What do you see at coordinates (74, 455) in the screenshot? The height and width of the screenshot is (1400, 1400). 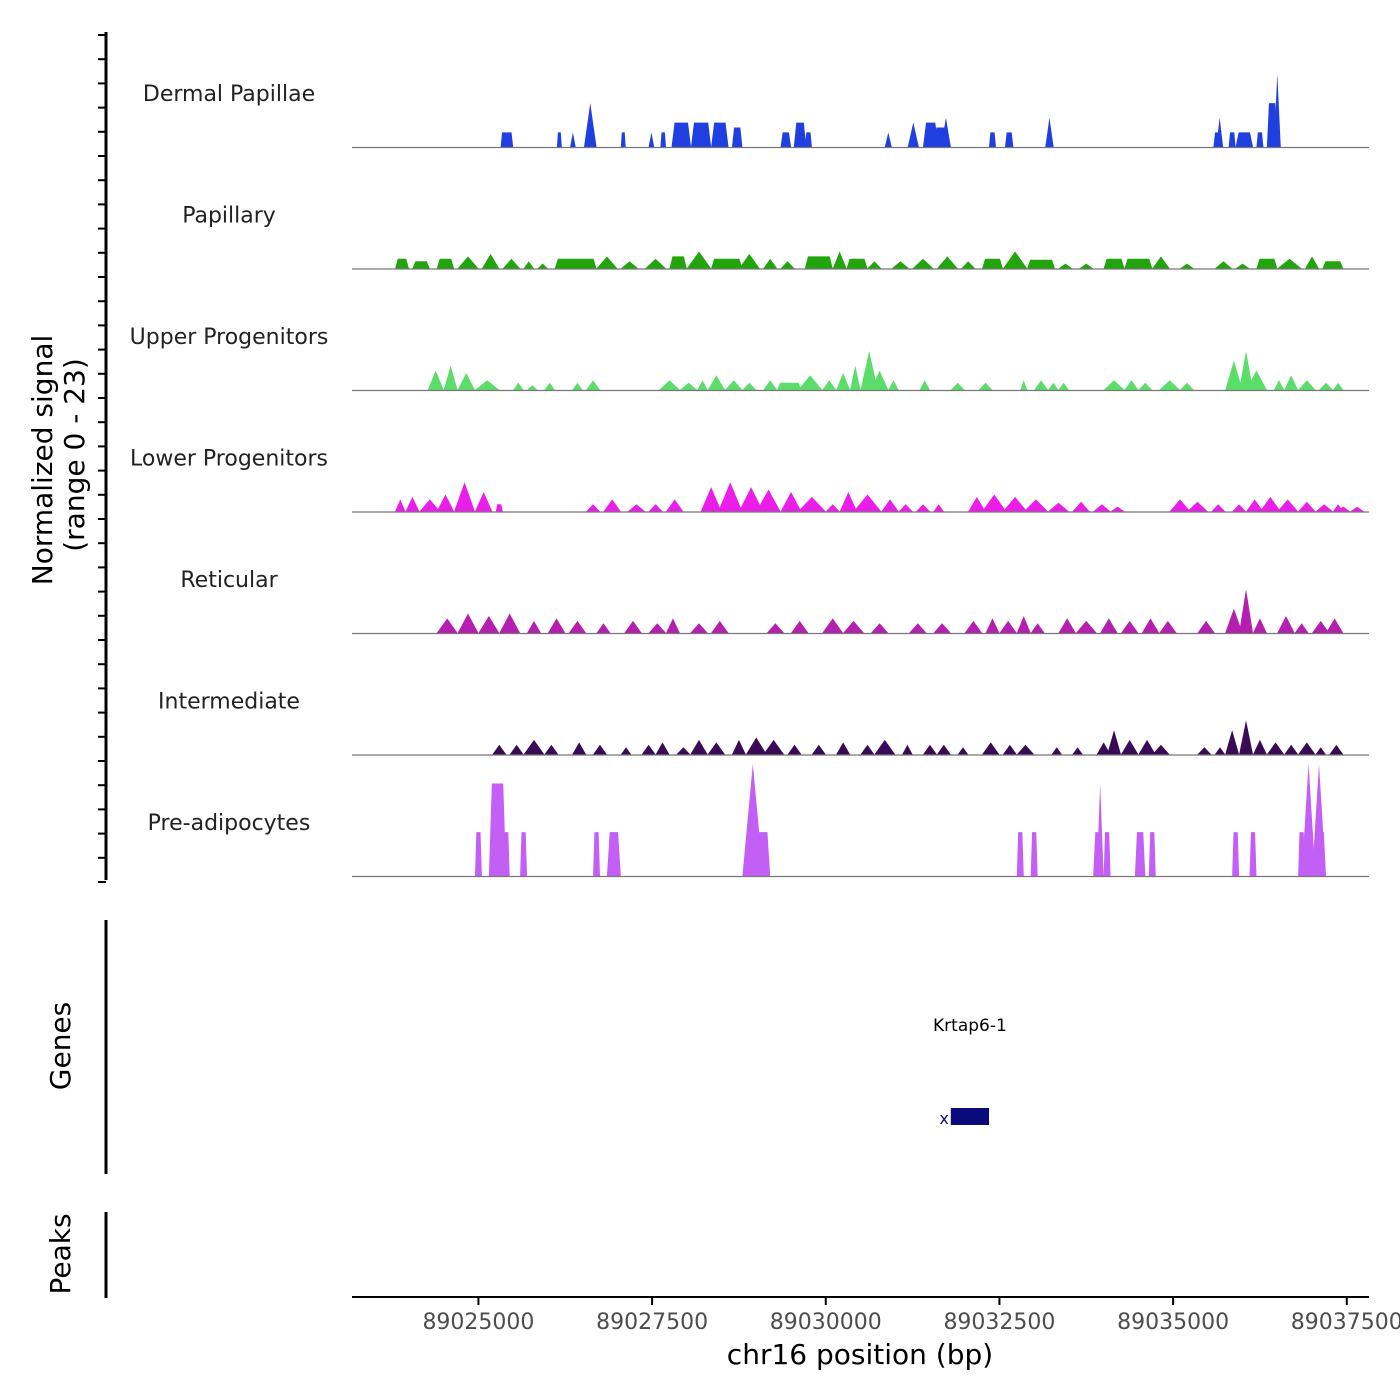 I see `y-axis-title-line2: (range 0 - 23)` at bounding box center [74, 455].